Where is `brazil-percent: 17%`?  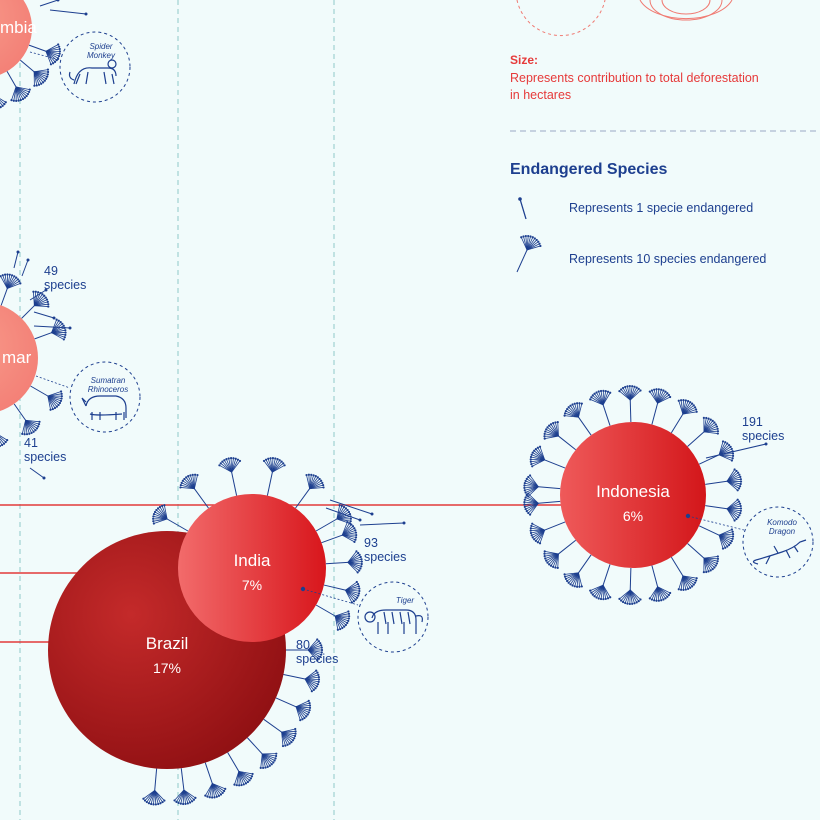 brazil-percent: 17% is located at coordinates (167, 668).